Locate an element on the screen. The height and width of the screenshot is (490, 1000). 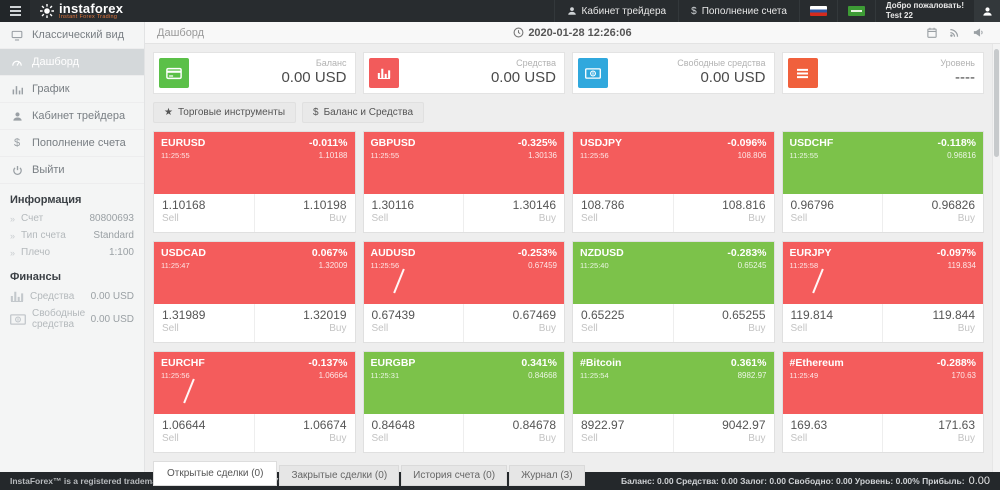
sell-button: 8922.97 Sell is located at coordinates (623, 433).